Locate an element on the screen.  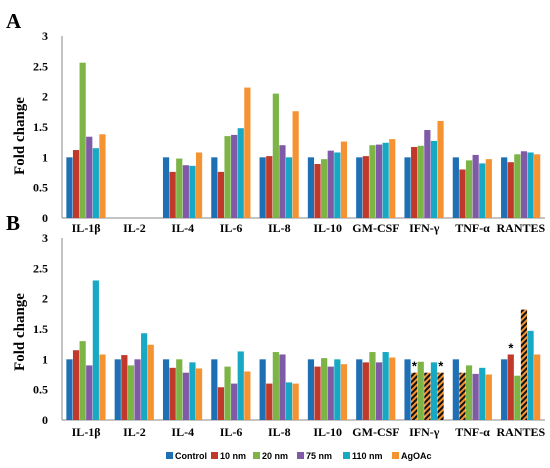
panel-b-label: B is located at coordinates (13, 223).